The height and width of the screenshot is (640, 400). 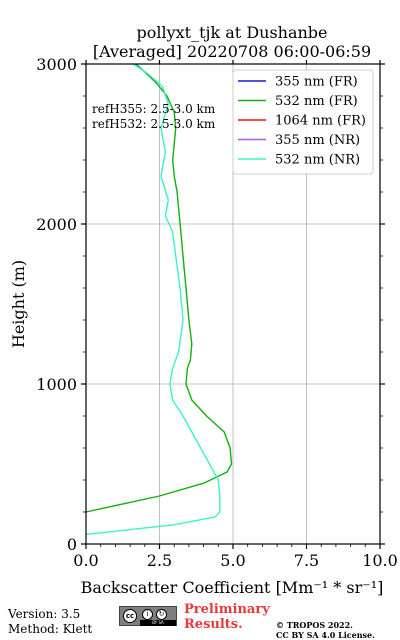 What do you see at coordinates (227, 617) in the screenshot?
I see `preliminary-results-notice: Preliminary Results.` at bounding box center [227, 617].